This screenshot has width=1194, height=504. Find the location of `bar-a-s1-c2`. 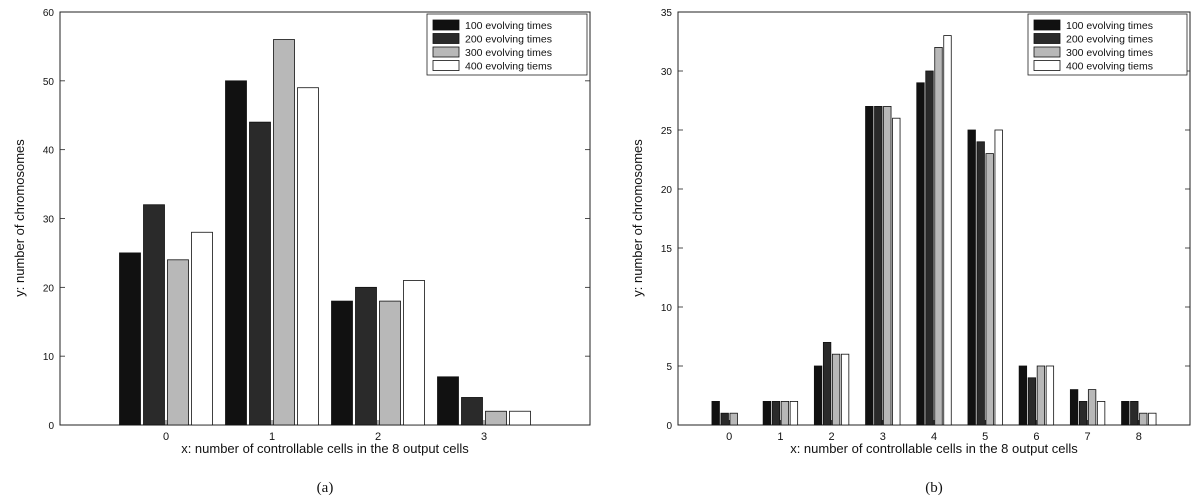

bar-a-s1-c2 is located at coordinates (366, 356).